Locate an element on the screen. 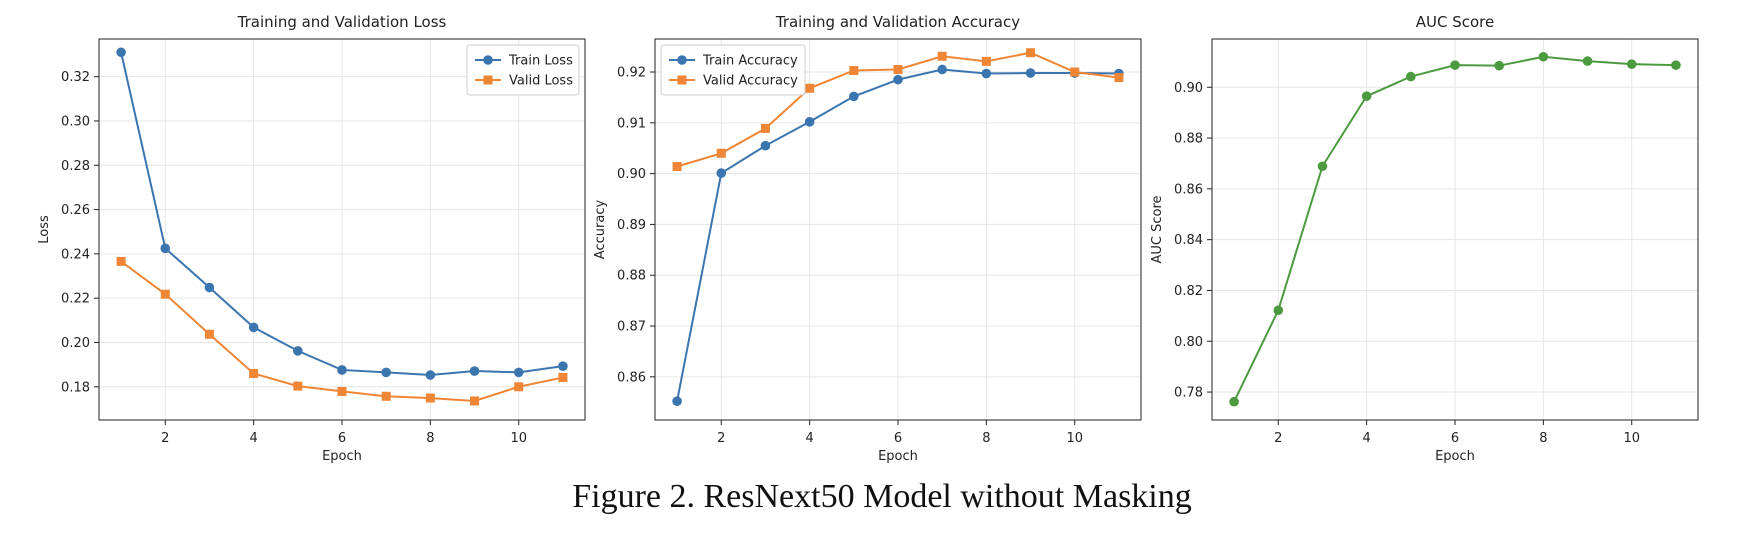 The width and height of the screenshot is (1764, 556). y-tick-label: 0.20 is located at coordinates (75, 343).